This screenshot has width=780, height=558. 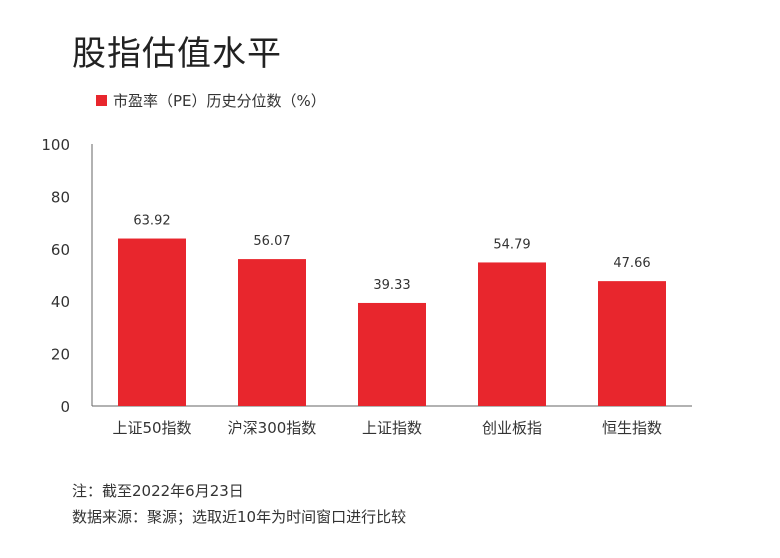 What do you see at coordinates (511, 244) in the screenshot?
I see `data-label: 54.79` at bounding box center [511, 244].